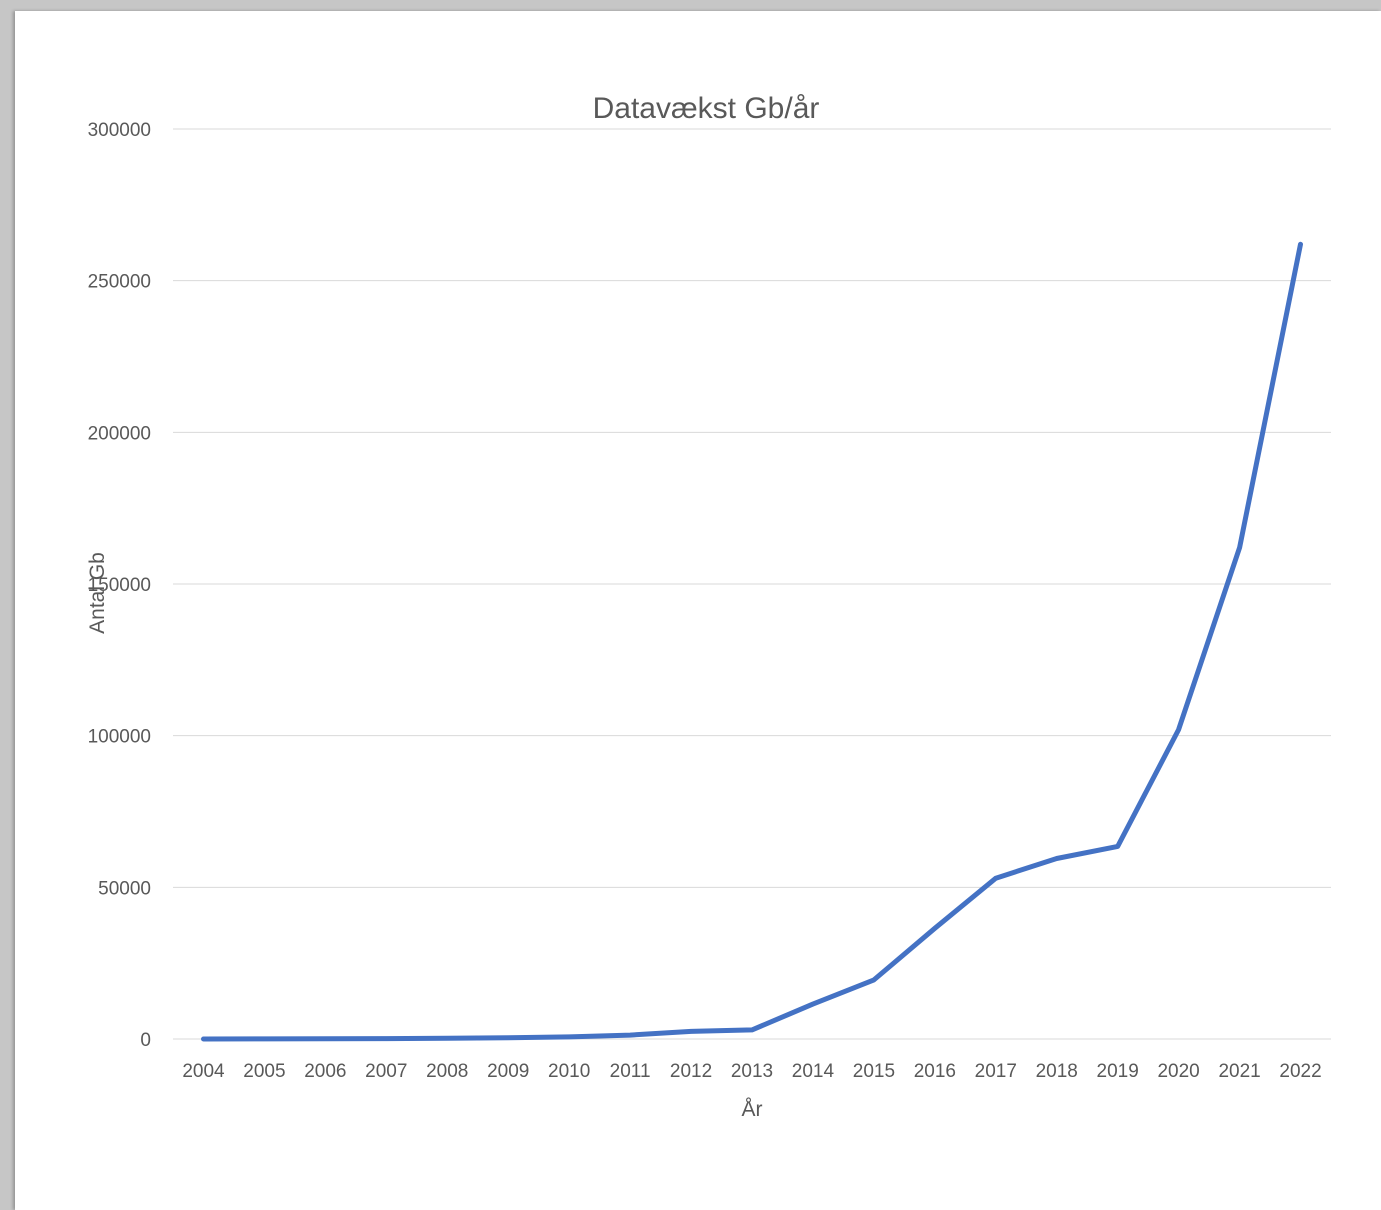 The height and width of the screenshot is (1210, 1381). Describe the element at coordinates (630, 1071) in the screenshot. I see `x-tick-label: 2011` at that location.